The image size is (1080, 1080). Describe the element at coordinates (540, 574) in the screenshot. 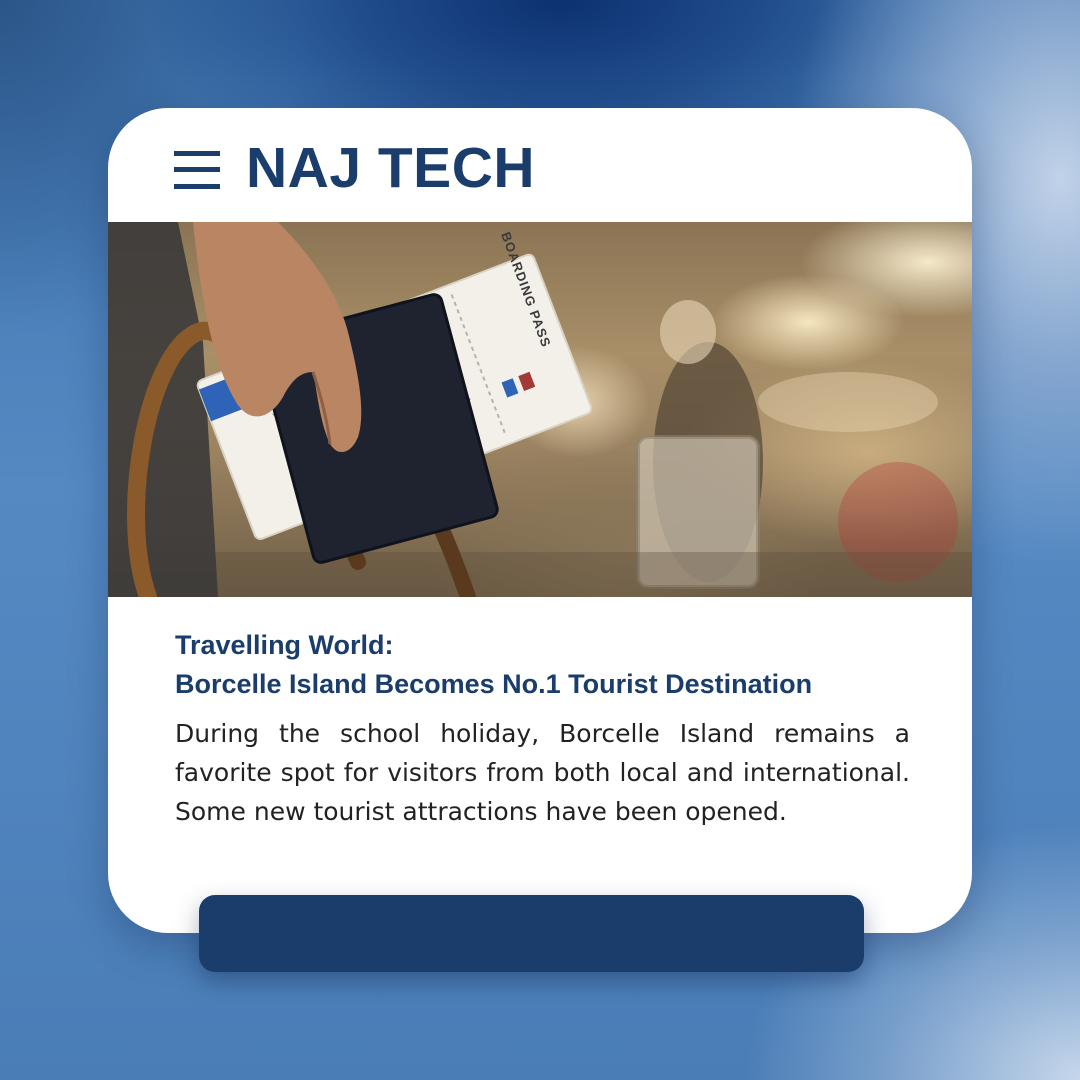

I see `floor` at that location.